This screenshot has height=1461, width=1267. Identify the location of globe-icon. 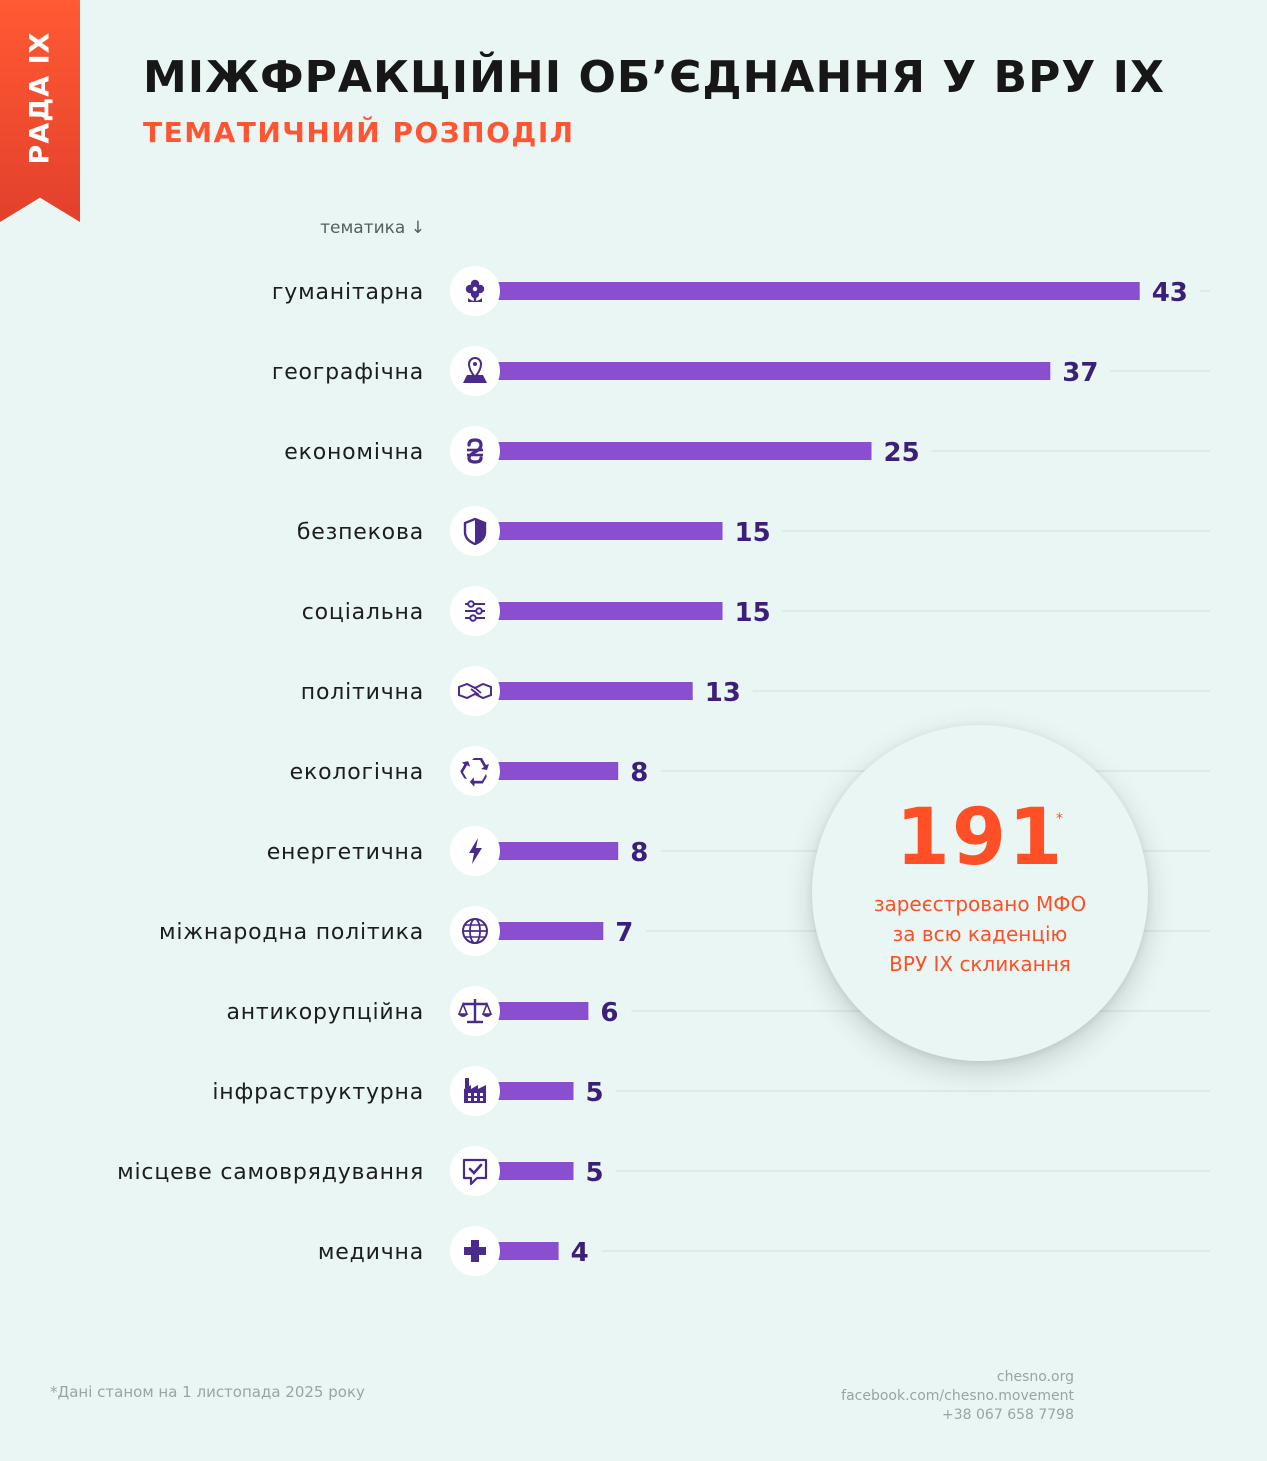
(475, 931).